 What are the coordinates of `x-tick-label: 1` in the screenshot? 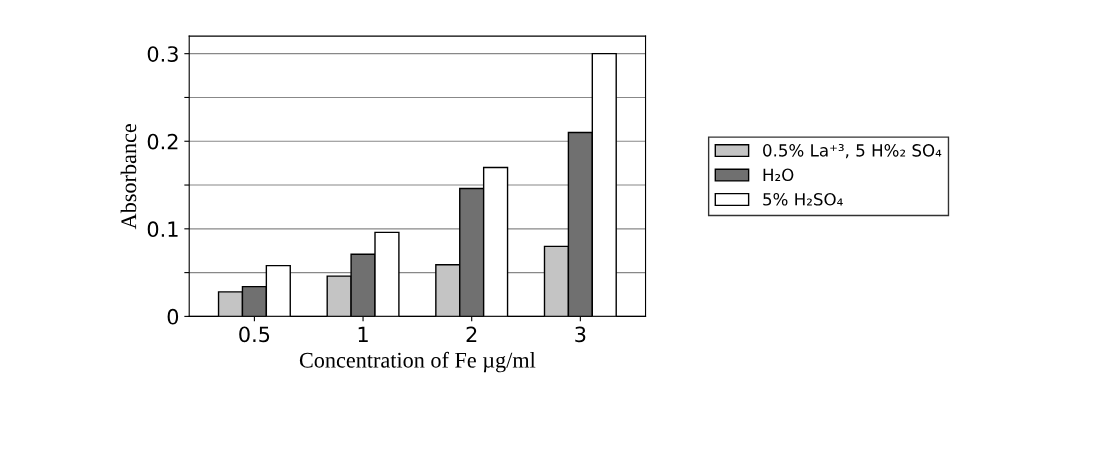 It's located at (363, 334).